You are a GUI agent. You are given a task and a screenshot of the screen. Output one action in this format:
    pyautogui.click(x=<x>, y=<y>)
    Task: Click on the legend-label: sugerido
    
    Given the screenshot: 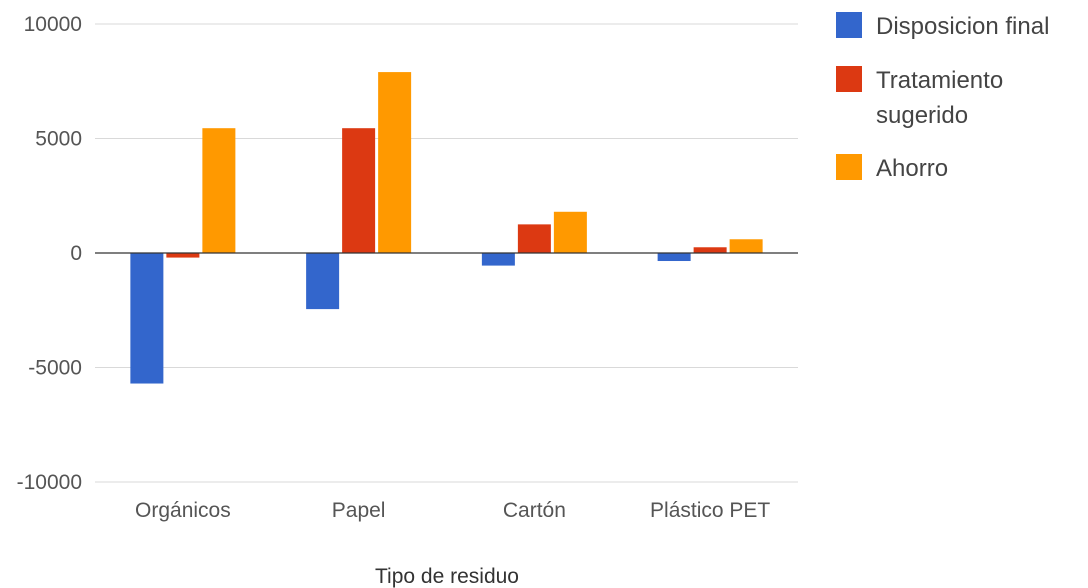 What is the action you would take?
    pyautogui.click(x=922, y=115)
    